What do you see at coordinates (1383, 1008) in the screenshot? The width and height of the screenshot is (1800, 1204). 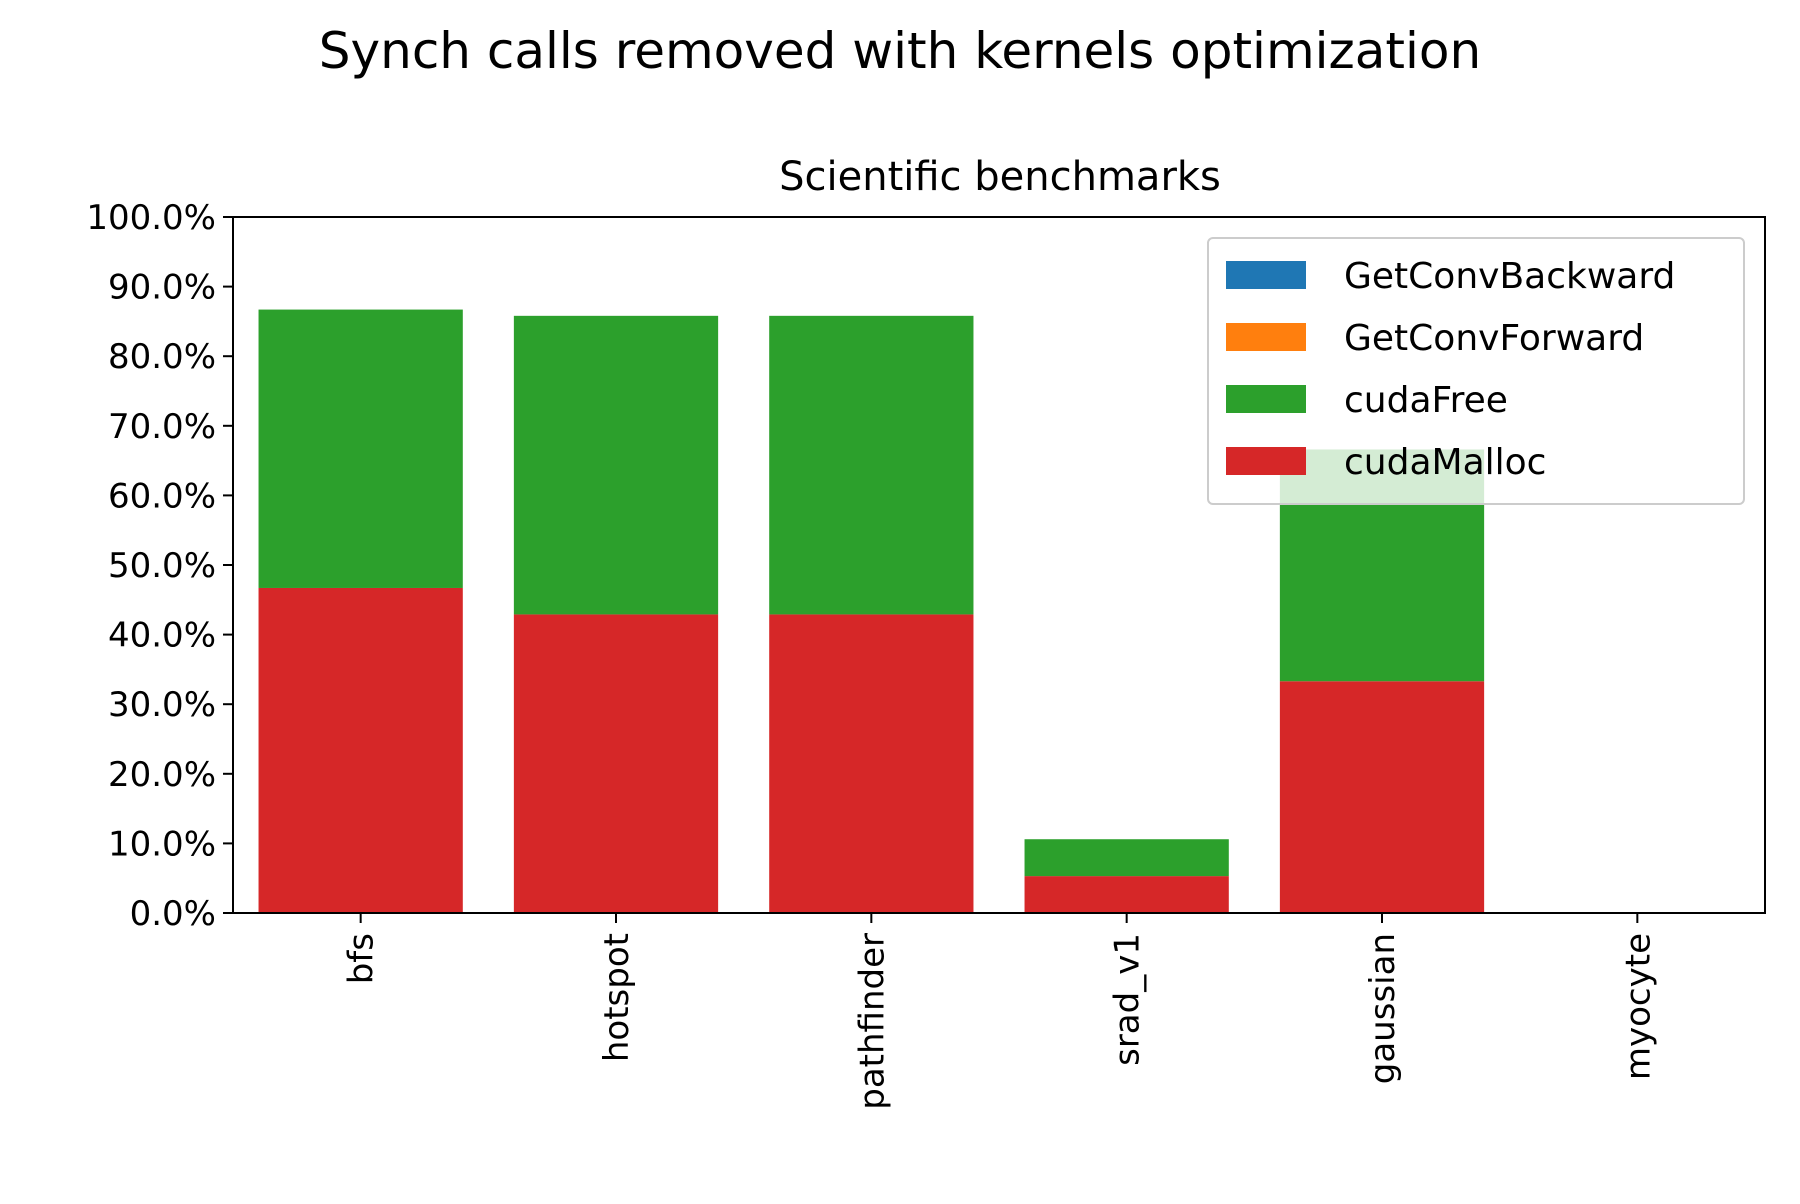 I see `x-tick-label-gaussian: gaussian` at bounding box center [1383, 1008].